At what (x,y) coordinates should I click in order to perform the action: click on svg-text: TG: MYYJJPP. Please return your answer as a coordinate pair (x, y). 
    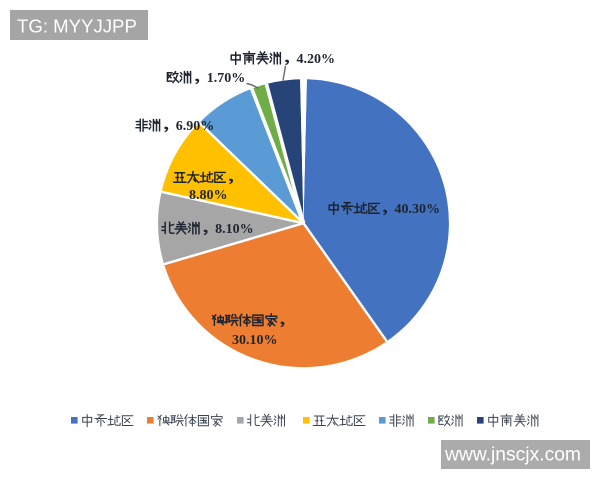
    Looking at the image, I should click on (77, 26).